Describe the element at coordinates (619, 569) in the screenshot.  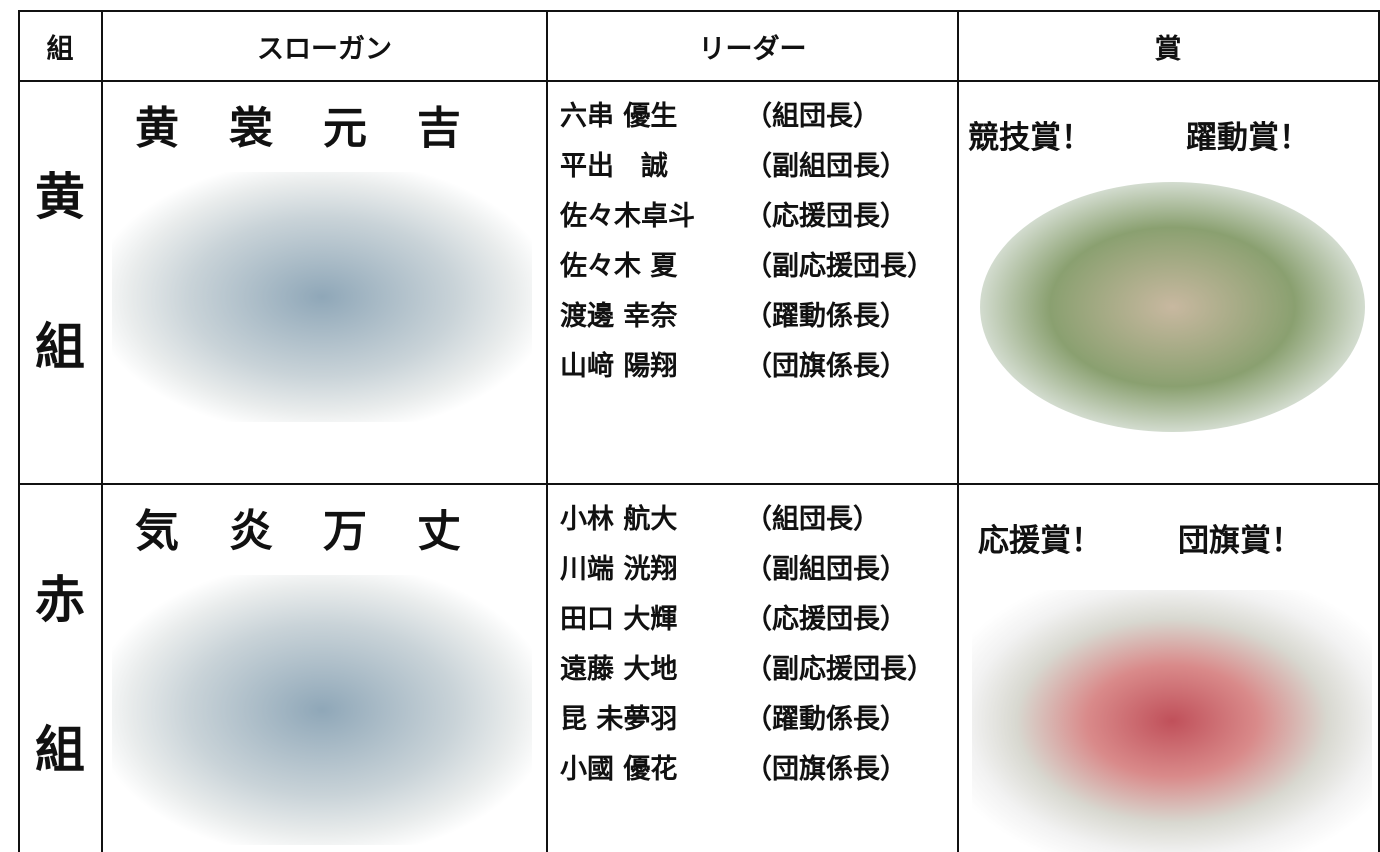
I see `leader-name: 川端 洸翔` at that location.